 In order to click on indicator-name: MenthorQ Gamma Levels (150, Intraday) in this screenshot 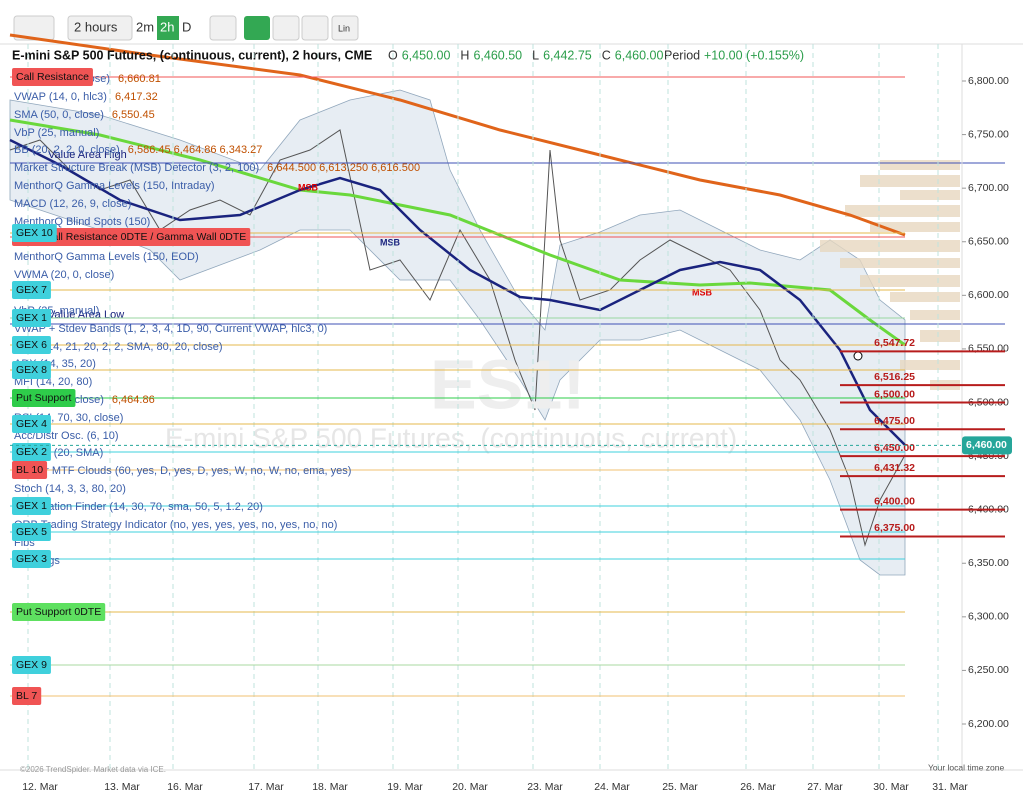, I will do `click(114, 186)`.